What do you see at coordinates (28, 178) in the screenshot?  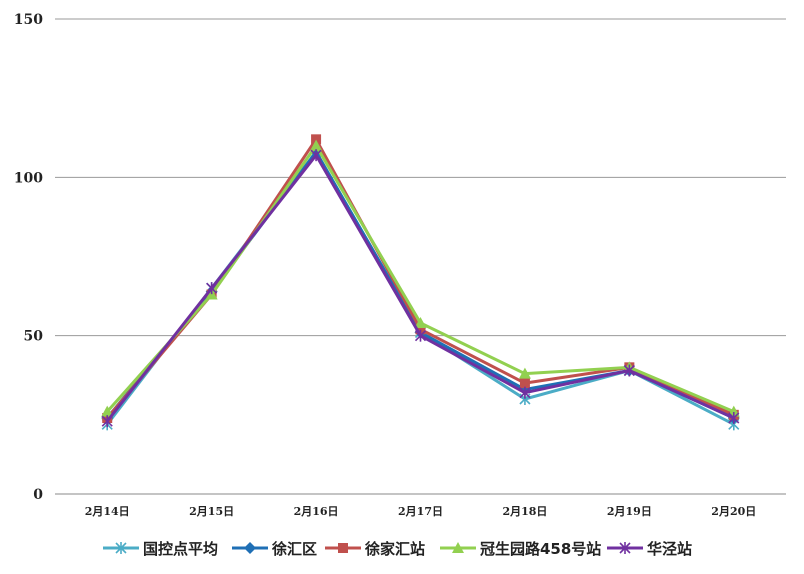 I see `y-tick-label: 100` at bounding box center [28, 178].